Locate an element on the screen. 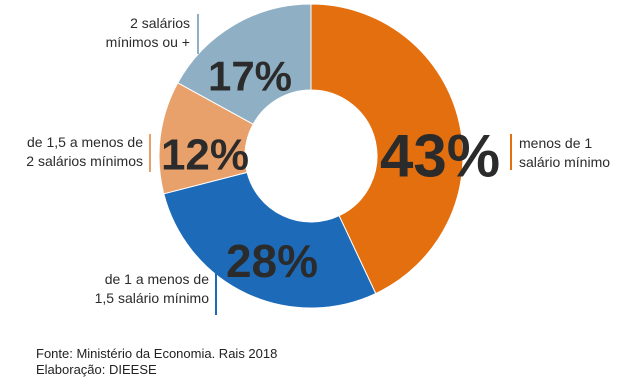  slice-value-label-3: 12% is located at coordinates (205, 155).